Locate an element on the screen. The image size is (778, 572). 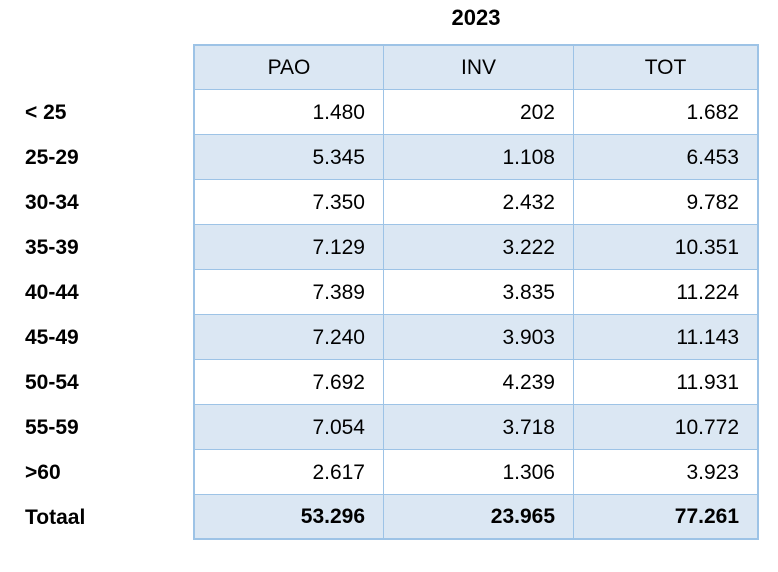
row-label: 30-34 is located at coordinates (52, 202).